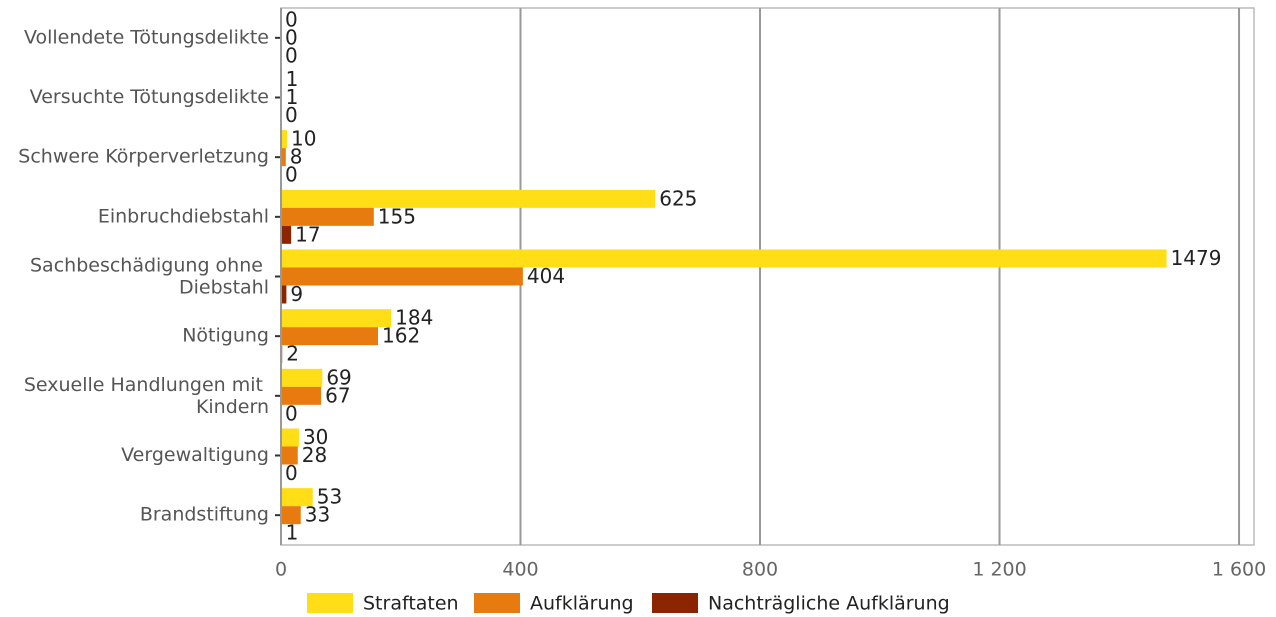 This screenshot has width=1276, height=617. I want to click on value-label: 8, so click(296, 157).